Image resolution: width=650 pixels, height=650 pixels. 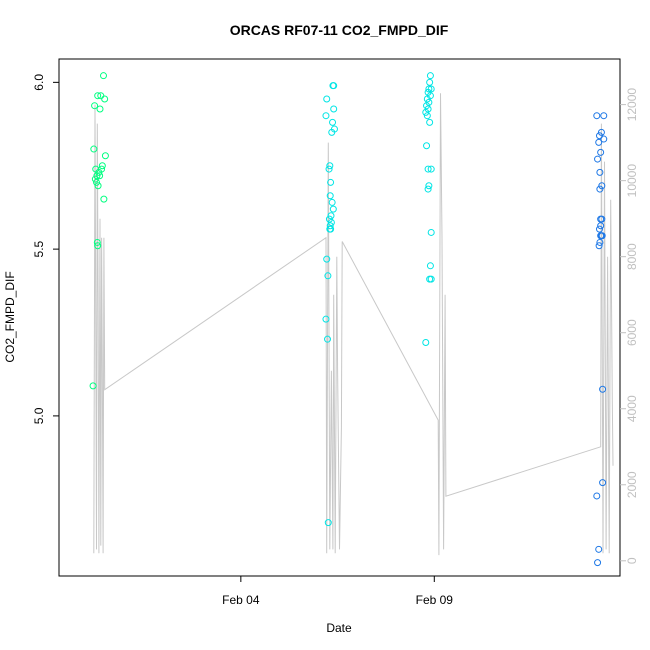 I want to click on y-tick-label: 5.0, so click(x=39, y=415).